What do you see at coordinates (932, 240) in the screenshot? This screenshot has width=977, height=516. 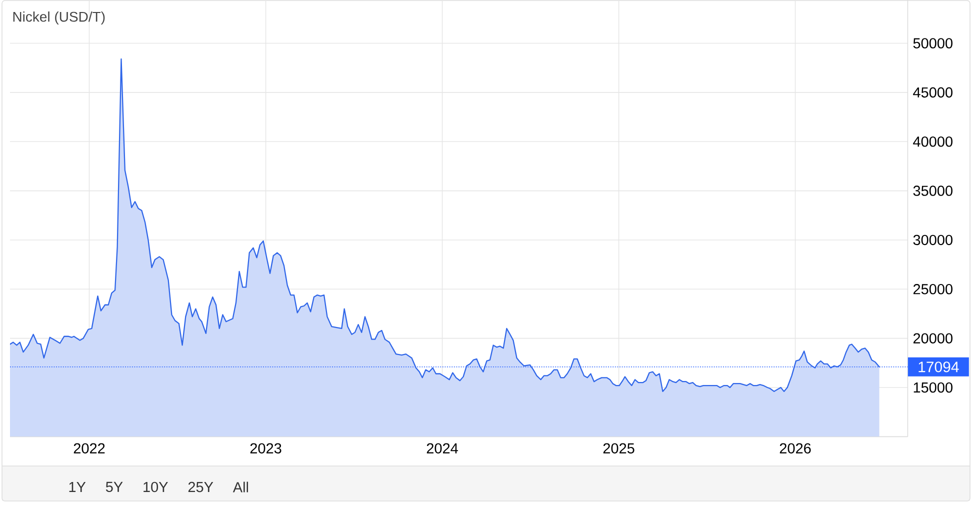 I see `y-tick-label: 30000` at bounding box center [932, 240].